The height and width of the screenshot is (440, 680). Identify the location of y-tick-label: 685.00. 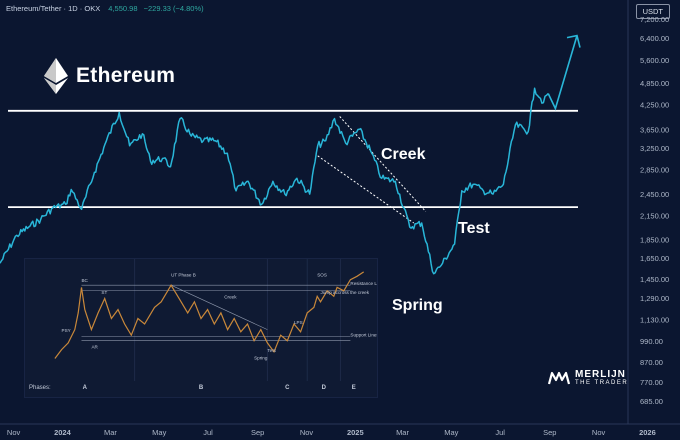
(651, 401).